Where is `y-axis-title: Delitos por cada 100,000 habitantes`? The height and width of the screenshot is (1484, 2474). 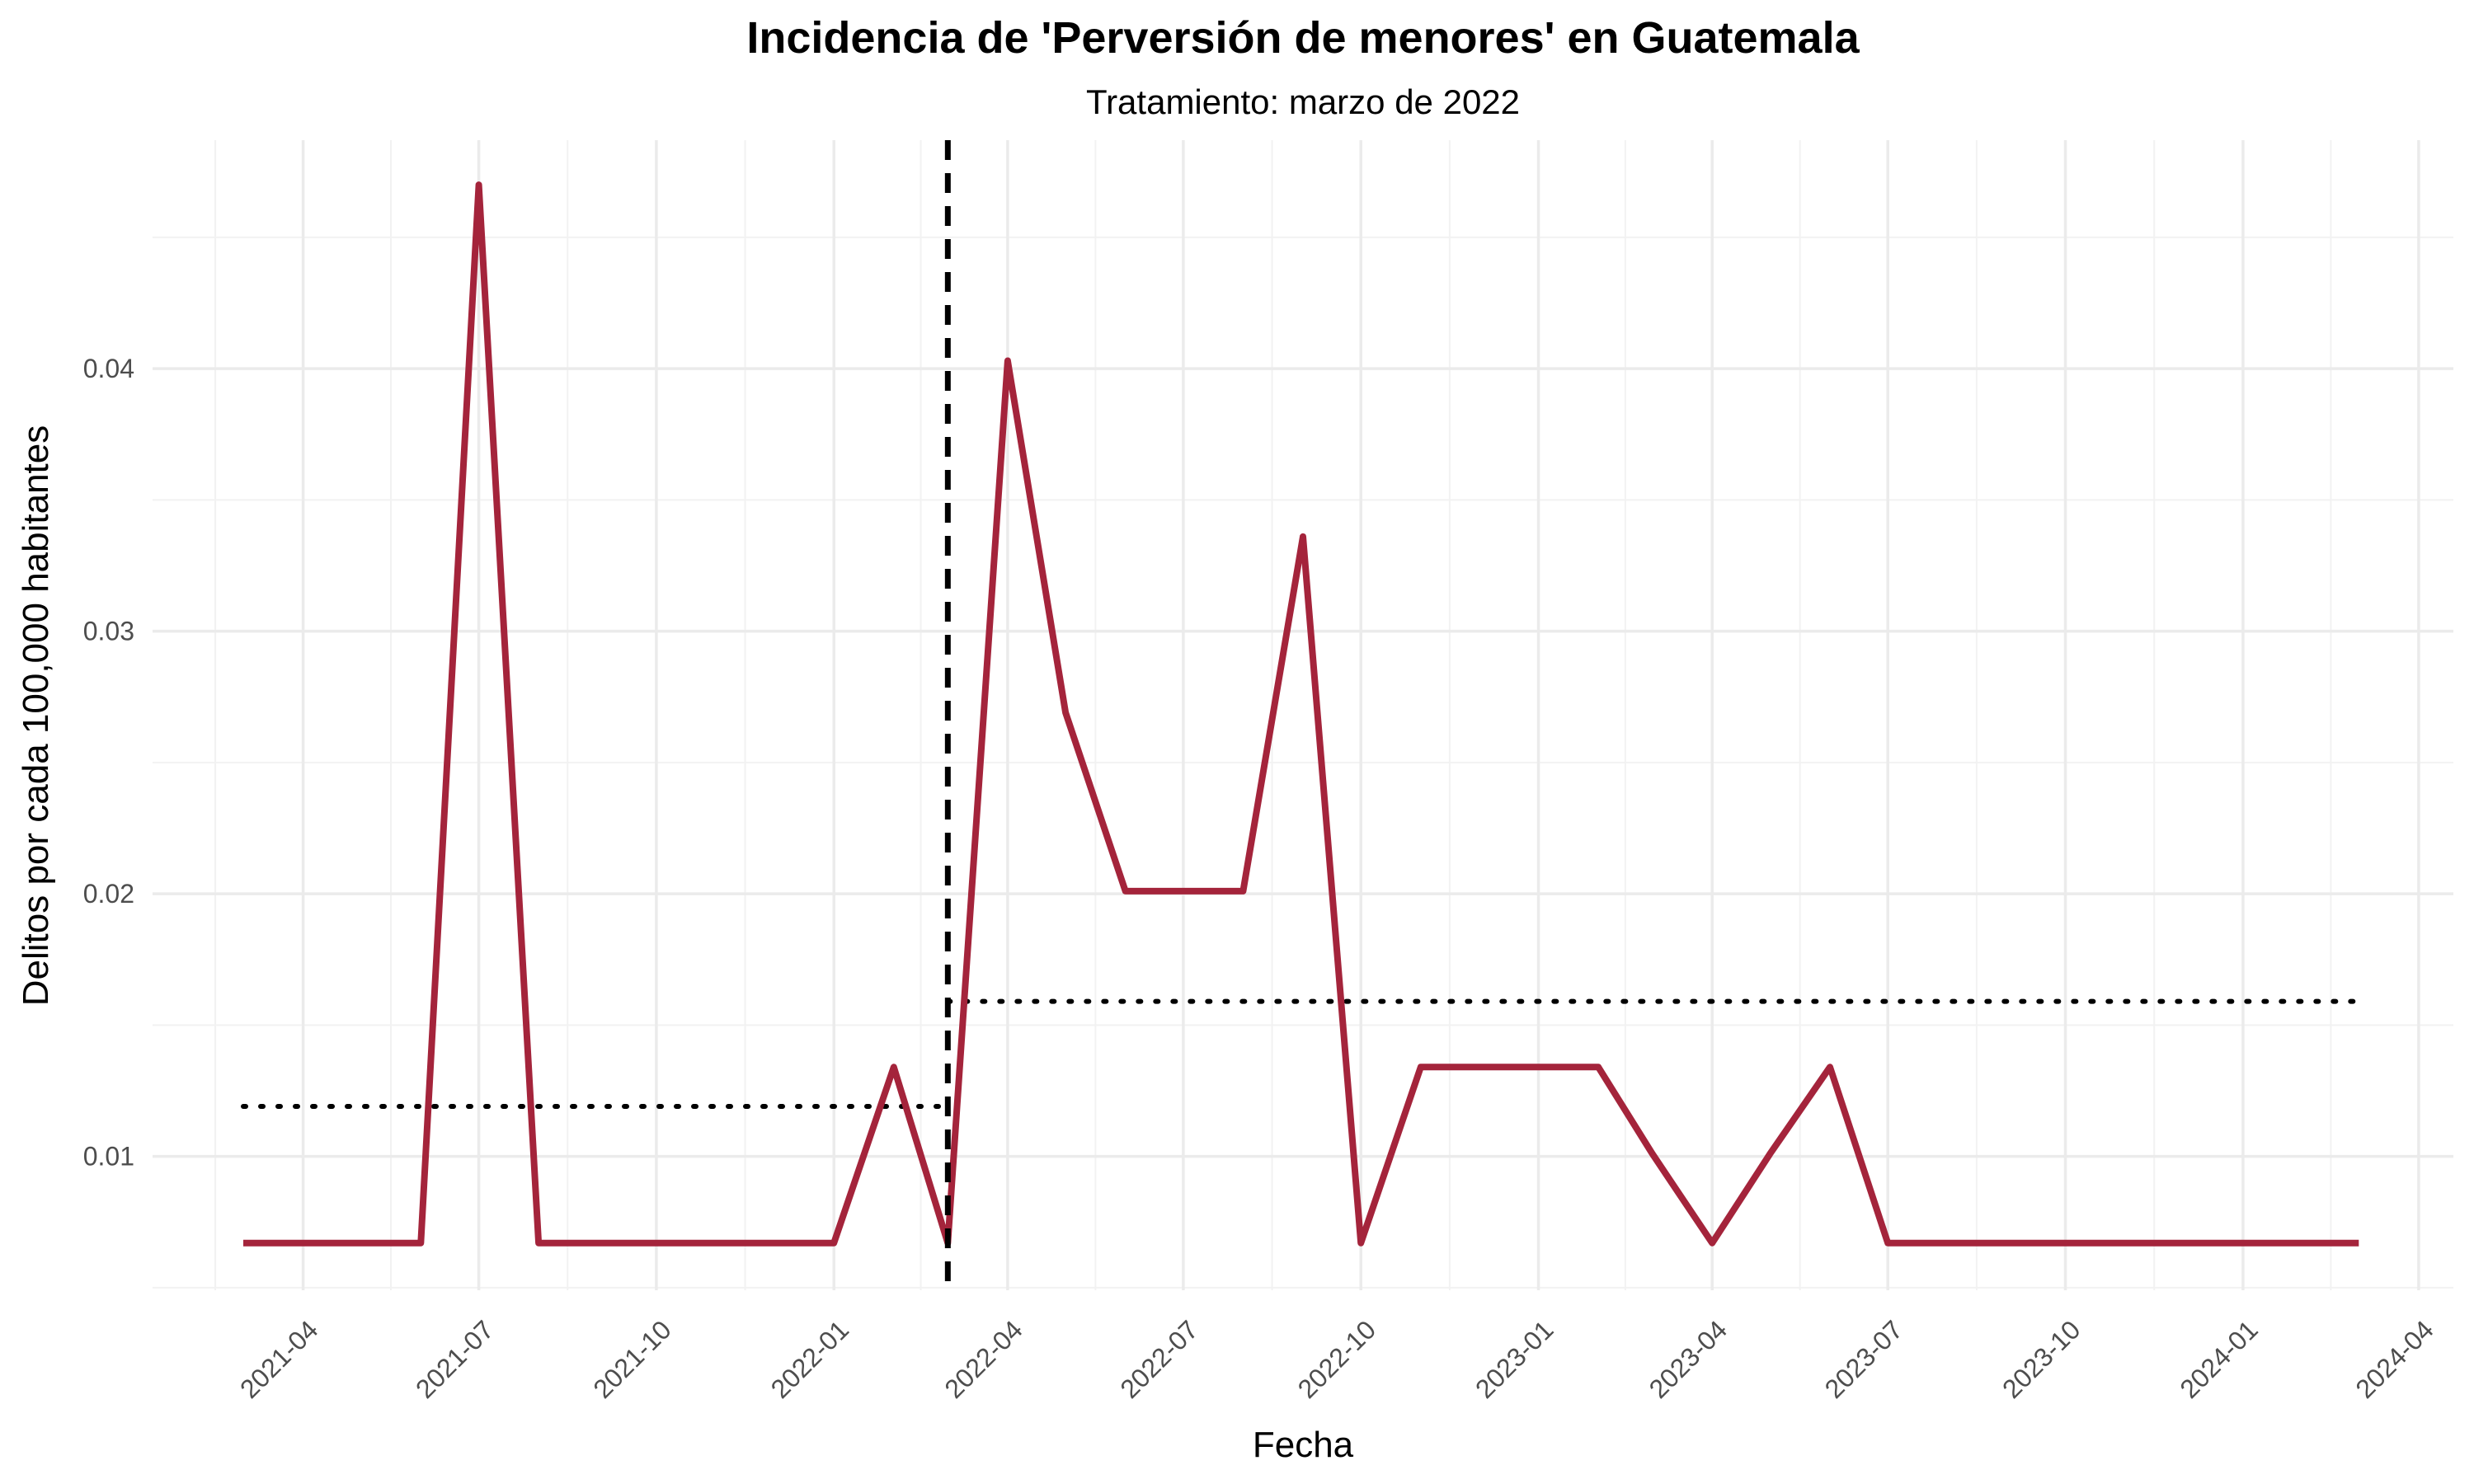 y-axis-title: Delitos por cada 100,000 habitantes is located at coordinates (36, 716).